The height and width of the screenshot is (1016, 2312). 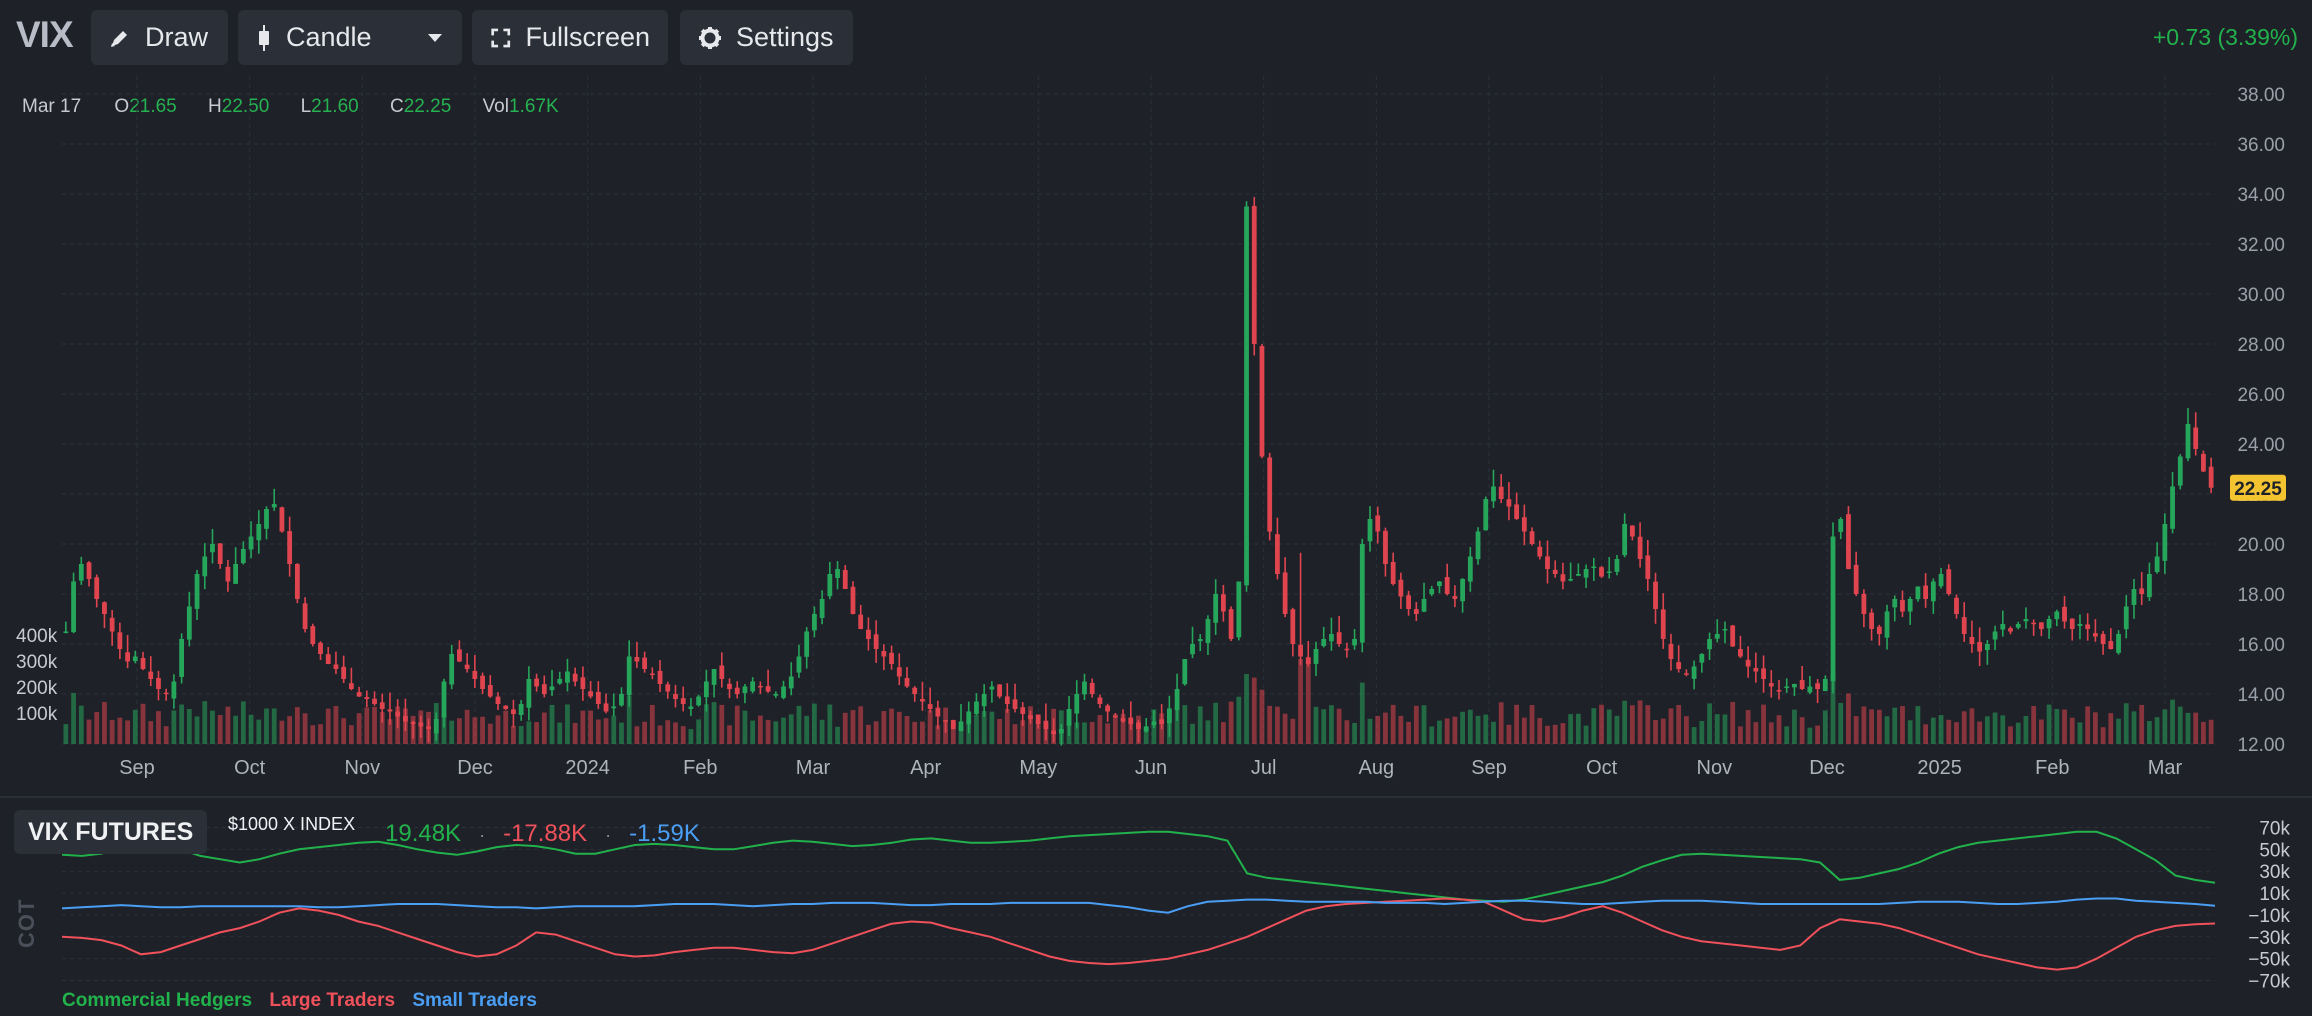 What do you see at coordinates (925, 768) in the screenshot?
I see `x-tick-label: Apr` at bounding box center [925, 768].